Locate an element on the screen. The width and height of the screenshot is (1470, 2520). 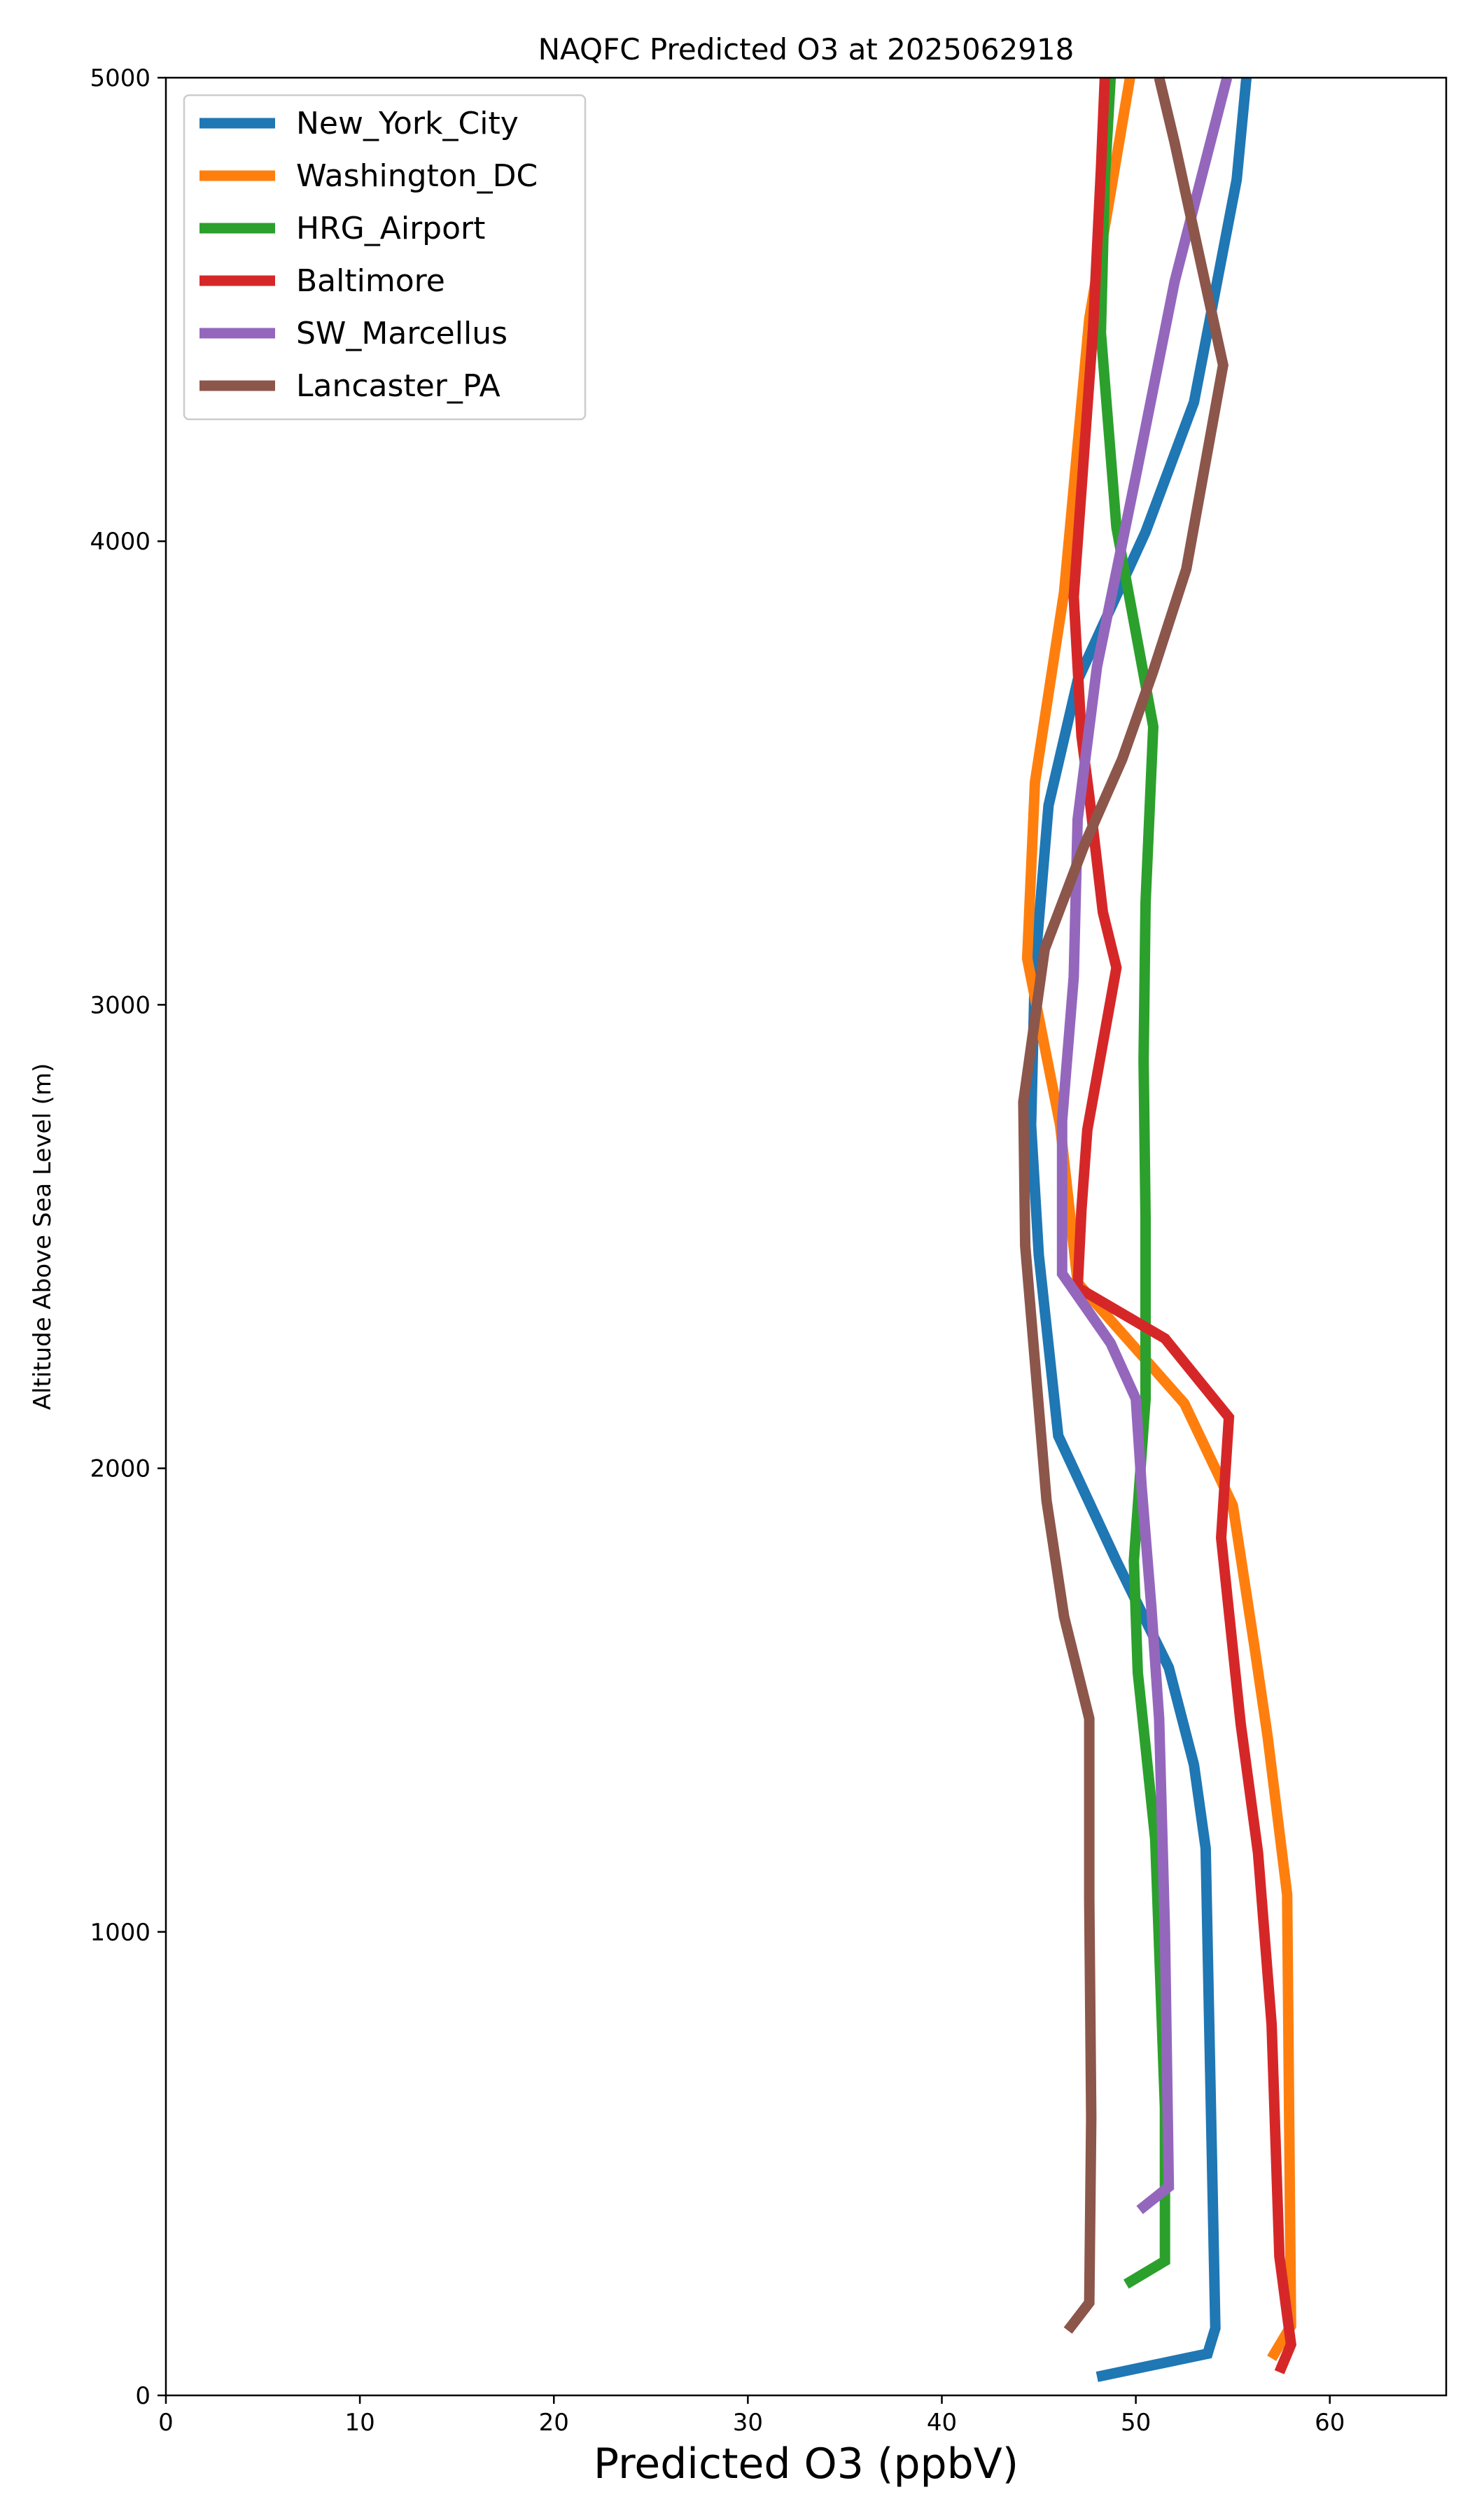
x-tick-label: 40 is located at coordinates (942, 2423).